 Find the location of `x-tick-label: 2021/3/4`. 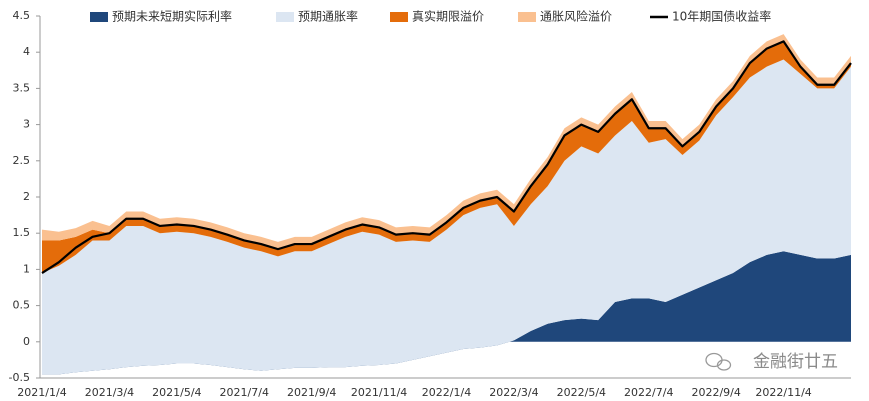

x-tick-label: 2021/3/4 is located at coordinates (109, 392).